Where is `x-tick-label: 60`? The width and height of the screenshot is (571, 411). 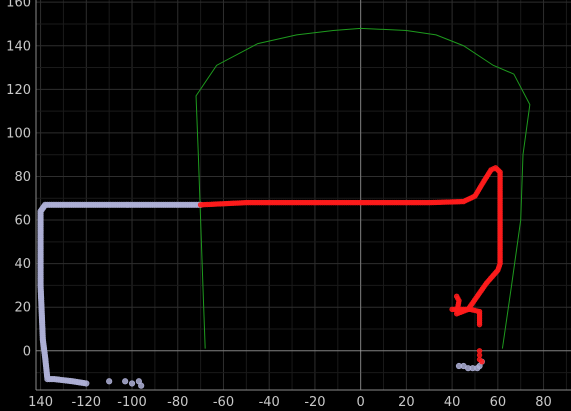 x-tick-label: 60 is located at coordinates (498, 402).